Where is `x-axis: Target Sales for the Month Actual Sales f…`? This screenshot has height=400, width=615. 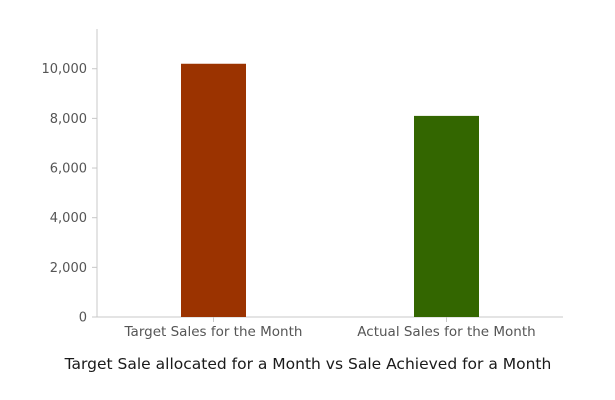
x-axis: Target Sales for the Month Actual Sales f… is located at coordinates (330, 328).